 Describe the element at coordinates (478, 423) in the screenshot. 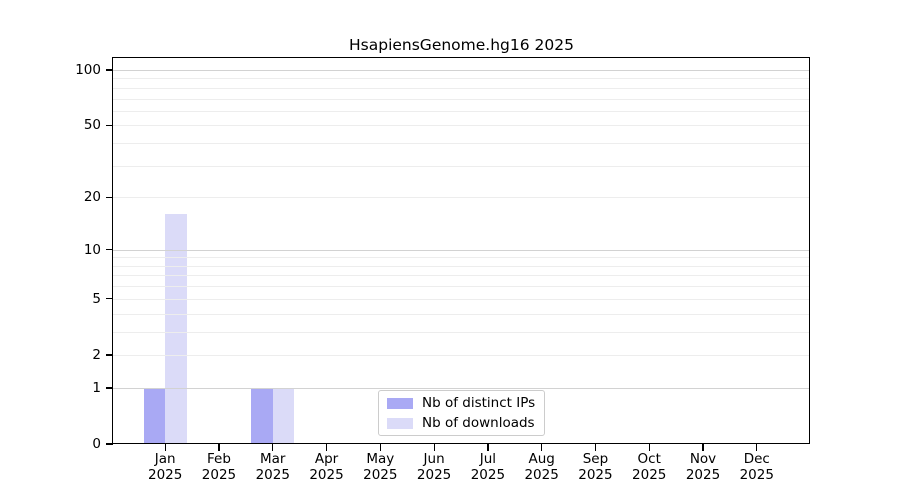

I see `legend-label-downloads: Nb of downloads` at that location.